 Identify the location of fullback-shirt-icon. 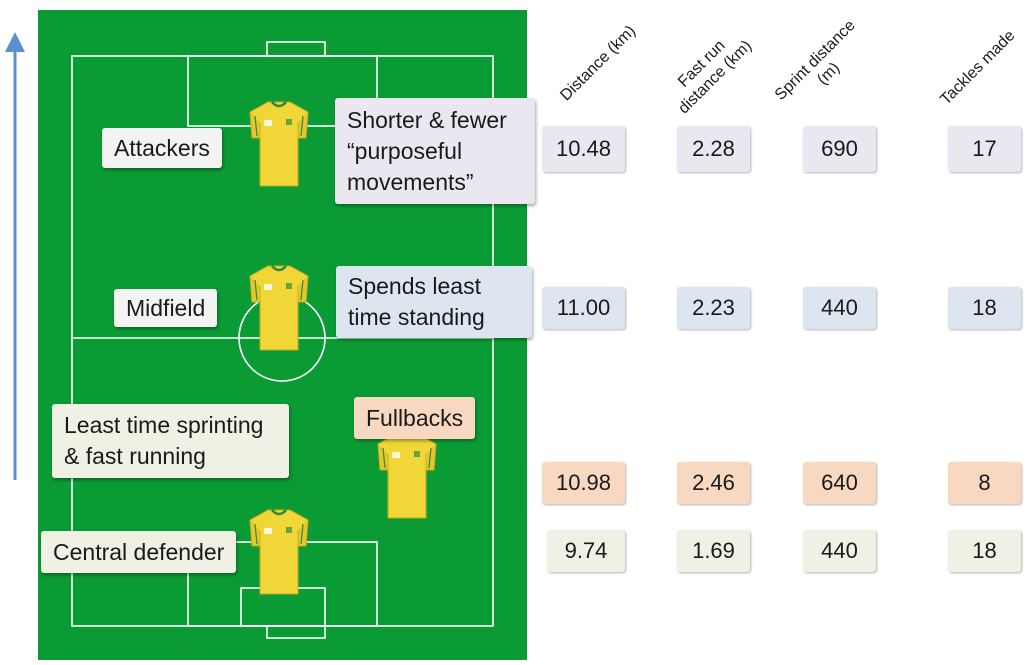
(407, 476).